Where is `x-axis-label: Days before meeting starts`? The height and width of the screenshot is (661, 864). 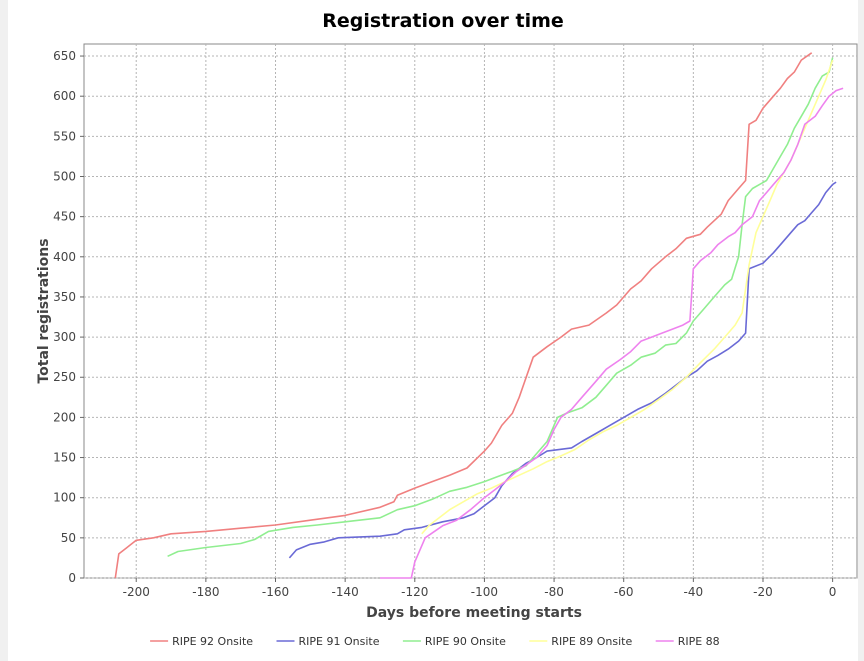 x-axis-label: Days before meeting starts is located at coordinates (474, 613).